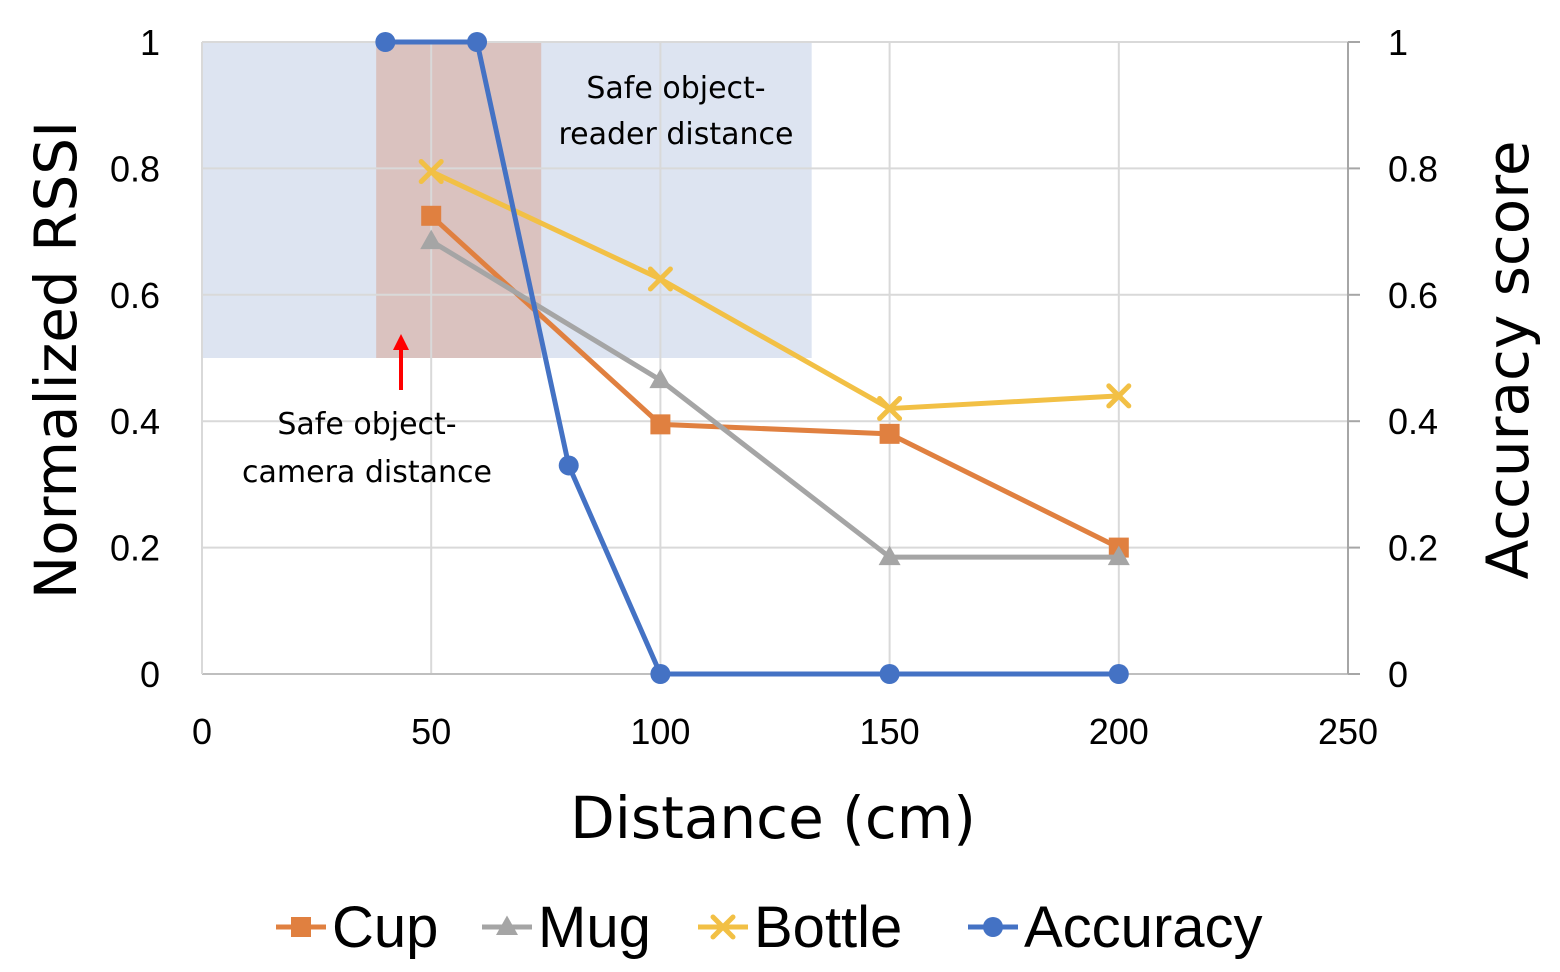 The image size is (1560, 972). What do you see at coordinates (890, 731) in the screenshot?
I see `x-tick-label: 150` at bounding box center [890, 731].